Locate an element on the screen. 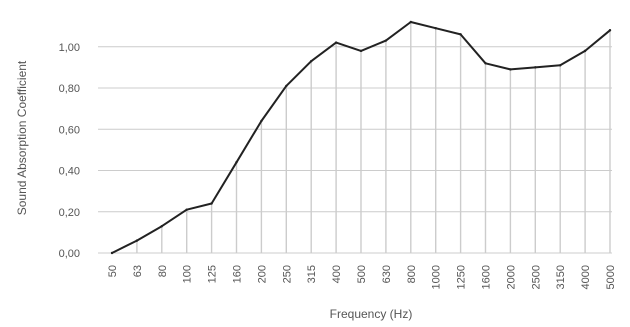 This screenshot has height=327, width=630. y-tick-label: 0,20 is located at coordinates (69, 213).